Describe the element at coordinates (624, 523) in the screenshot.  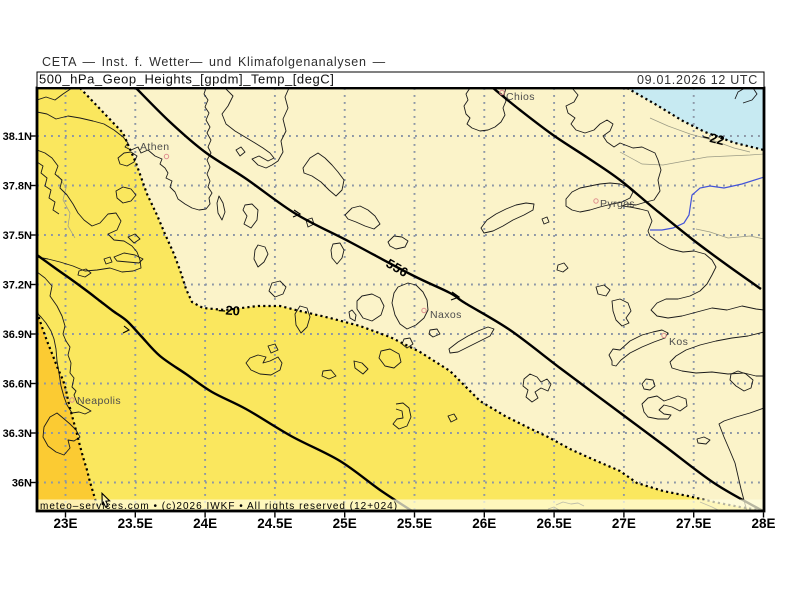
I see `svg-text: 27E` at that location.